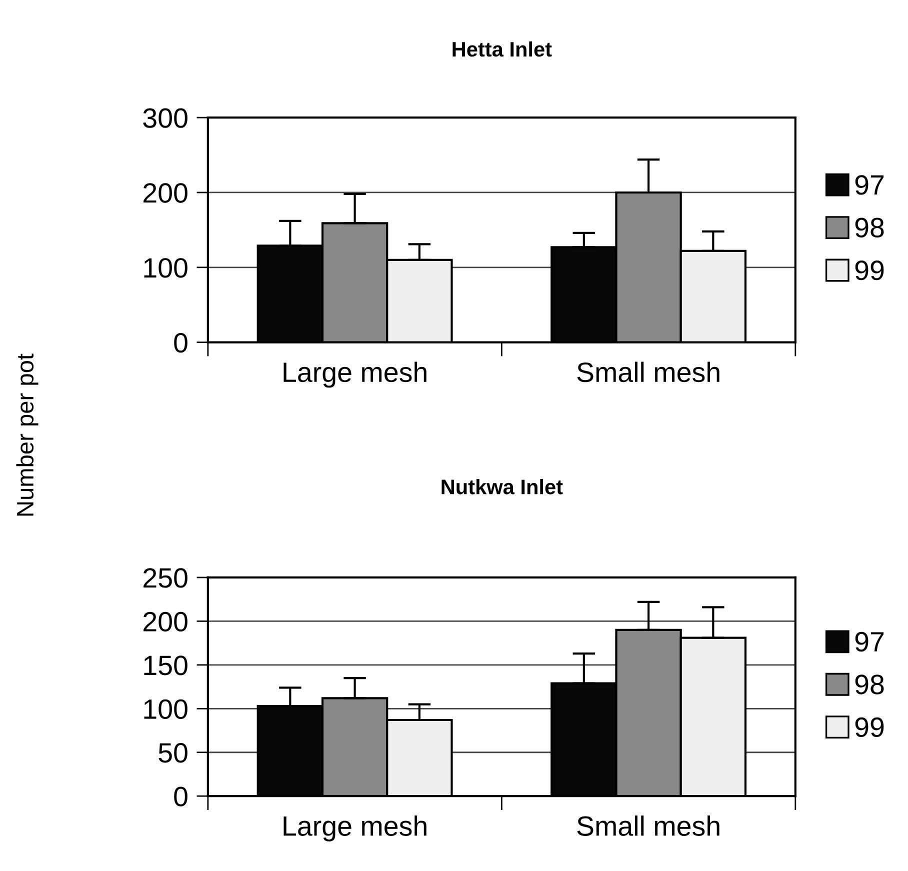 Image resolution: width=908 pixels, height=871 pixels. I want to click on y-tick-label: 50, so click(173, 753).